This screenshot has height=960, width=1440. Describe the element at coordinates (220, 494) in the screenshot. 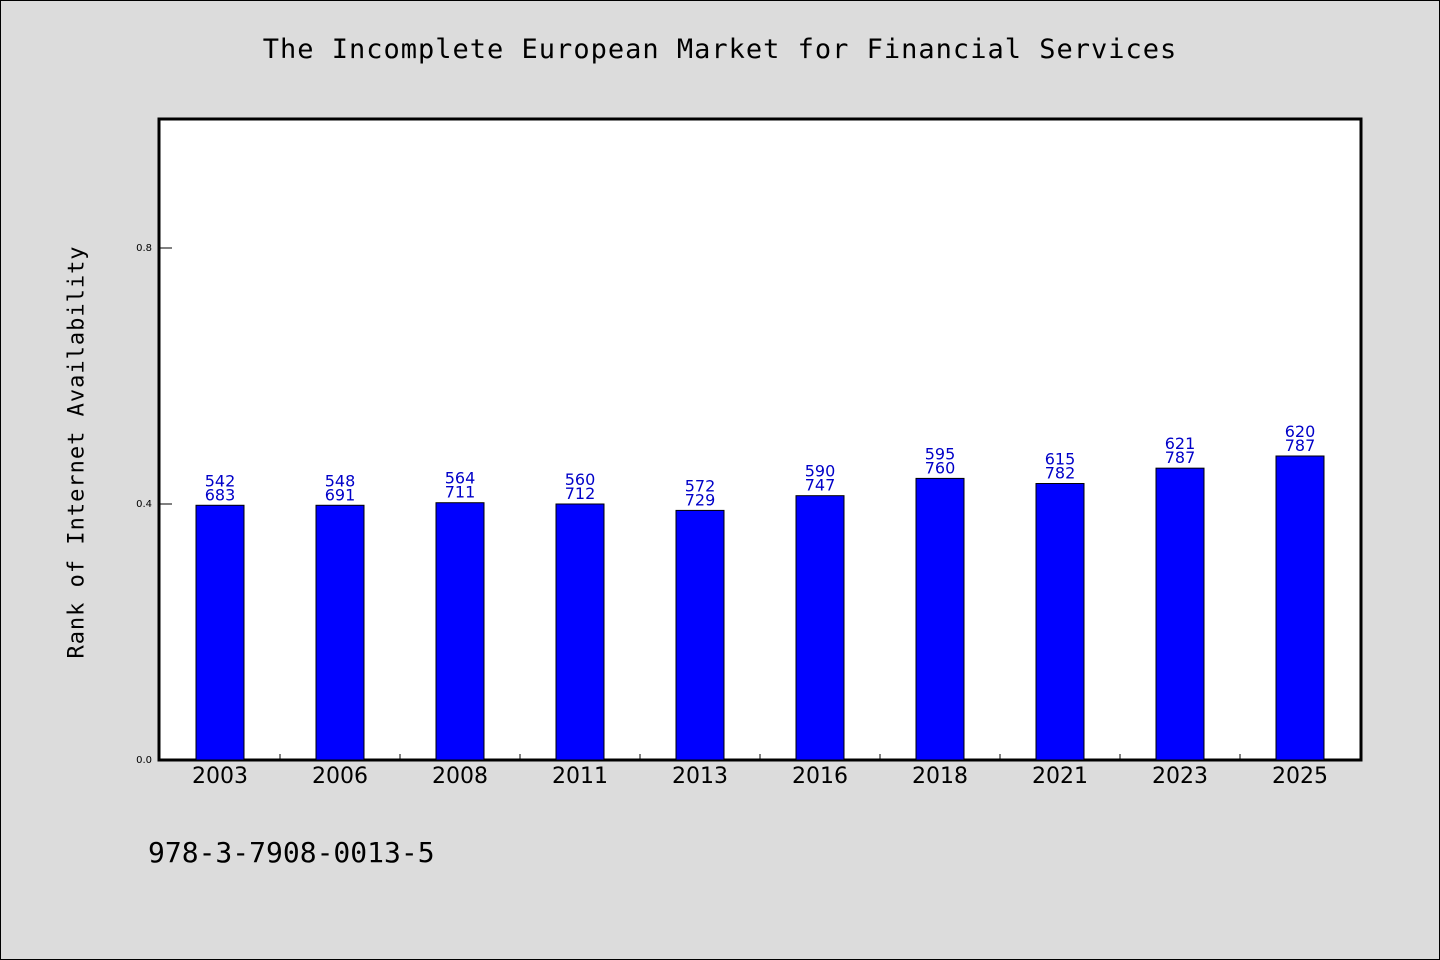

I see `data-label-bottom: 683` at that location.